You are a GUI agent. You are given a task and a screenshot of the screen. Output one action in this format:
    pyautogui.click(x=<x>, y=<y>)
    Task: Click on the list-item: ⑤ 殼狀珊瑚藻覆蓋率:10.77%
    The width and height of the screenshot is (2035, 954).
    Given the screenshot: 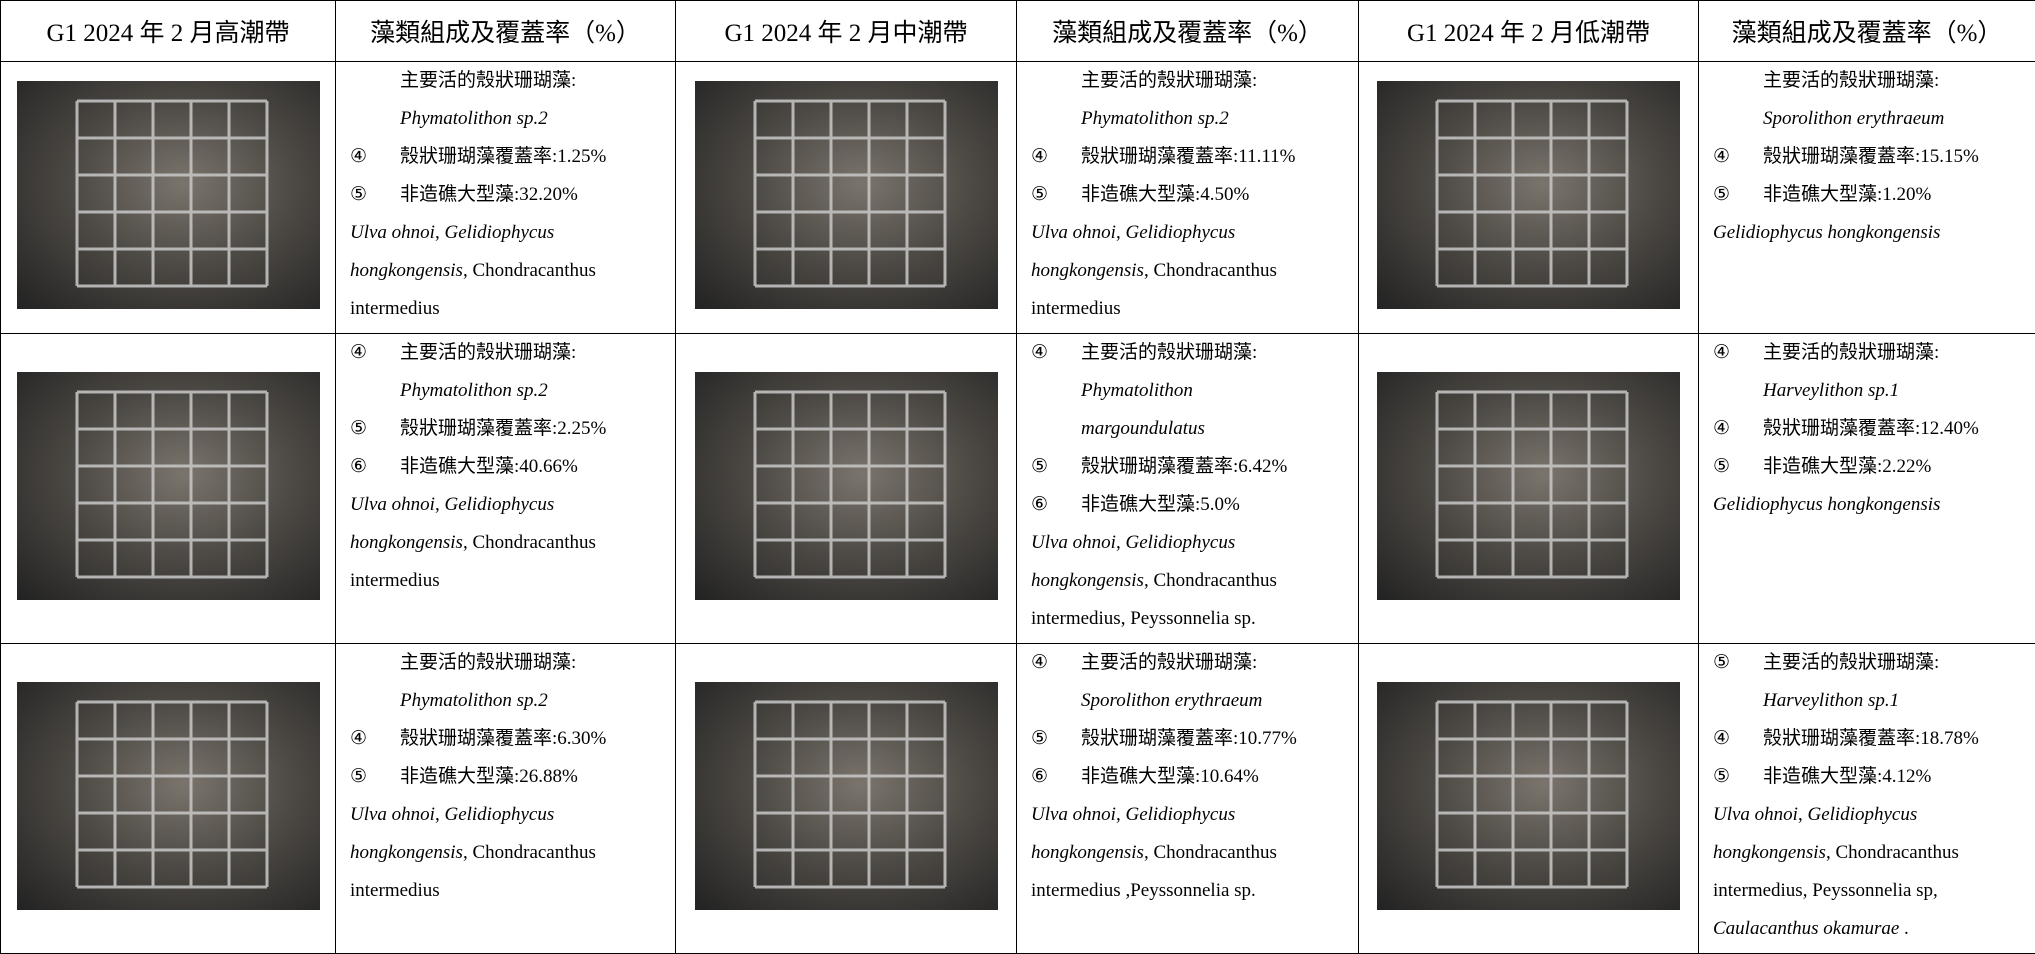 What is the action you would take?
    pyautogui.click(x=1191, y=739)
    